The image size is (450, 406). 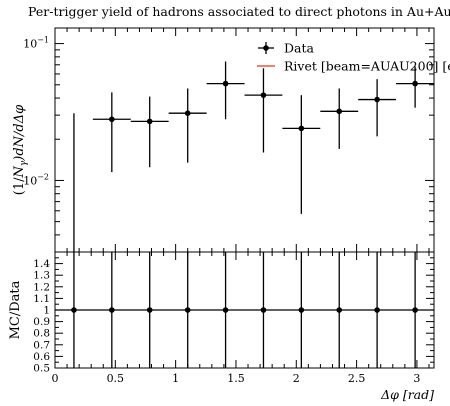 What do you see at coordinates (41, 299) in the screenshot?
I see `ratio-y-tick-label: 1.1` at bounding box center [41, 299].